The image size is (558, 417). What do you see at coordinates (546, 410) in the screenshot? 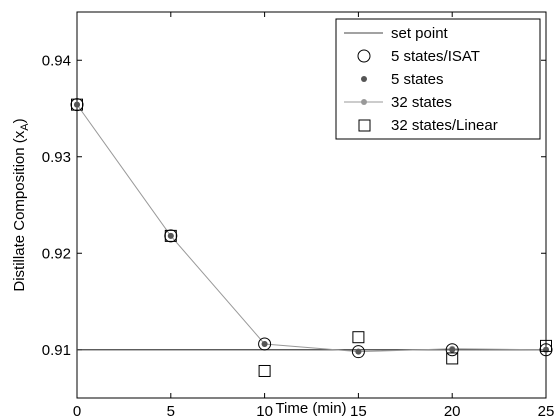
I see `x-tick-label: 25` at bounding box center [546, 410].